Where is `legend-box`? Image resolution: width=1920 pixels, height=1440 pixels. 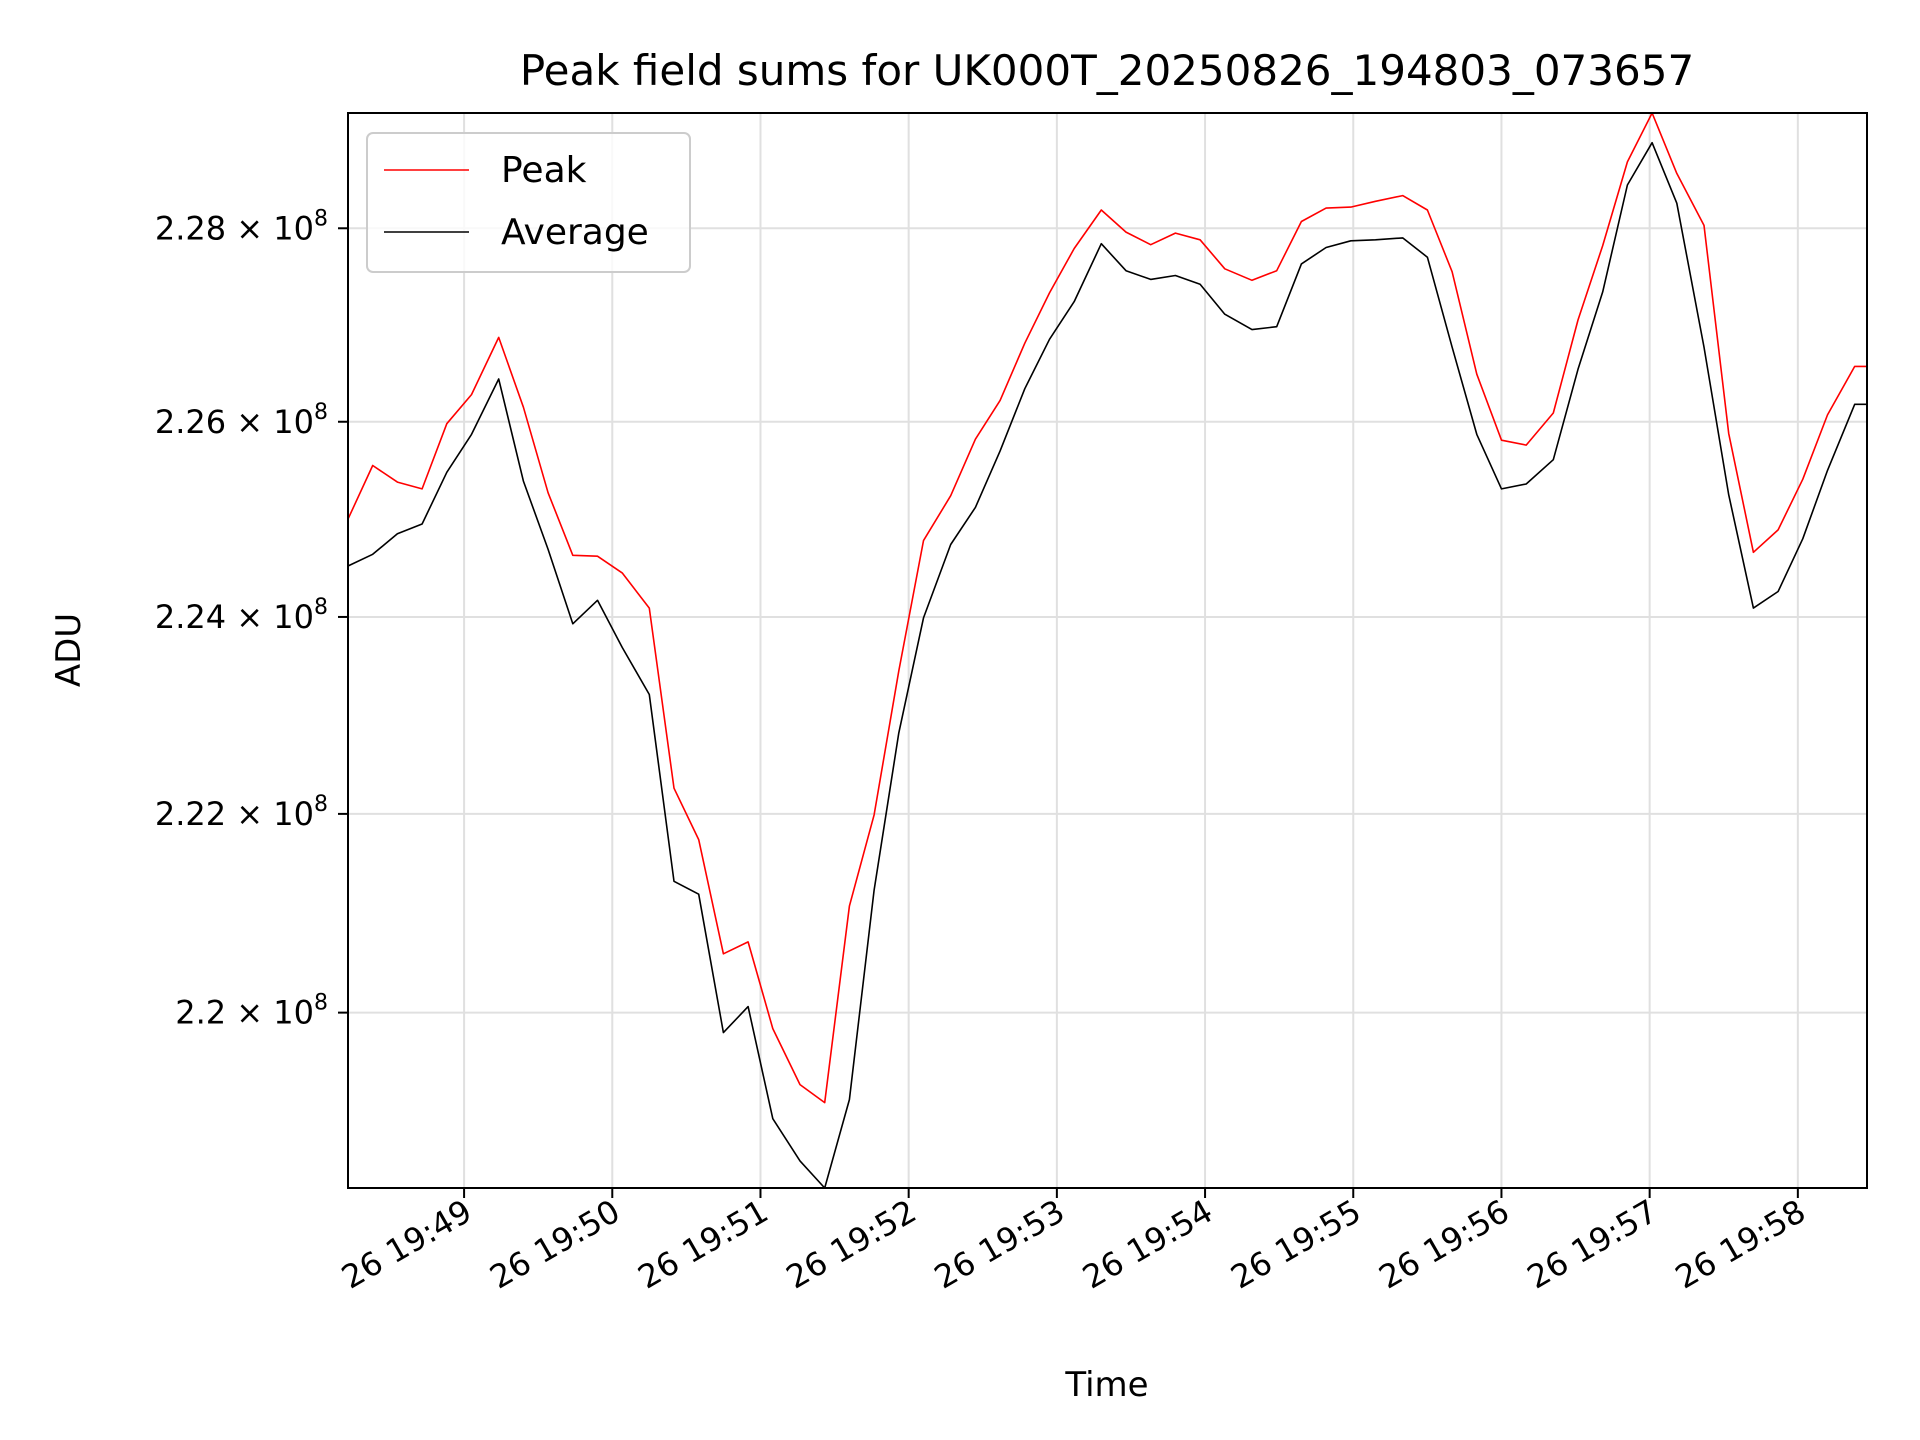
legend-box is located at coordinates (528, 202).